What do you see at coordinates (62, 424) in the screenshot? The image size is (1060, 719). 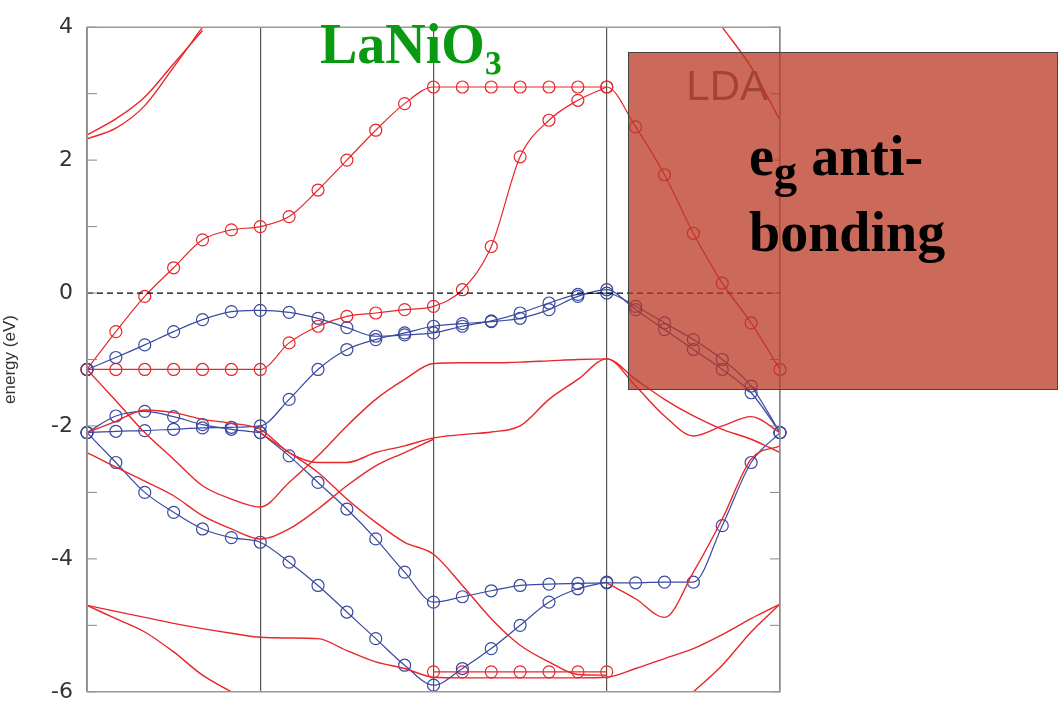 I see `y-tick-label: -2` at bounding box center [62, 424].